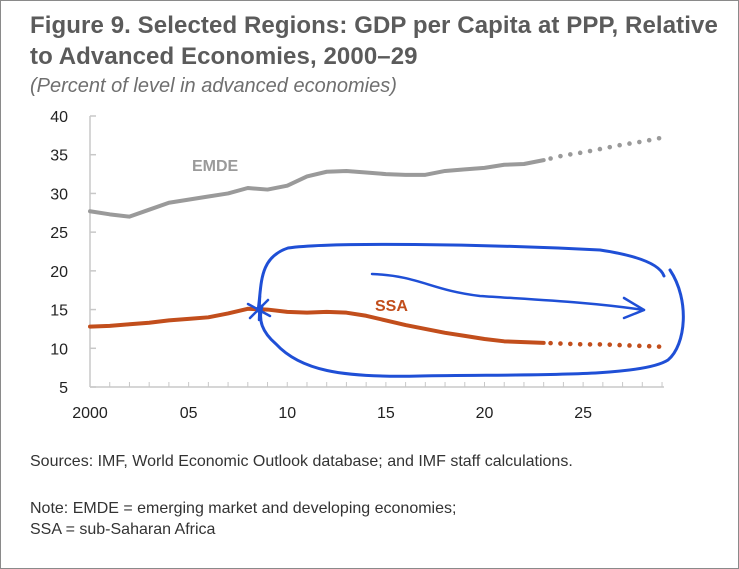 This screenshot has width=739, height=569. Describe the element at coordinates (59, 272) in the screenshot. I see `y-tick-label: 20` at that location.